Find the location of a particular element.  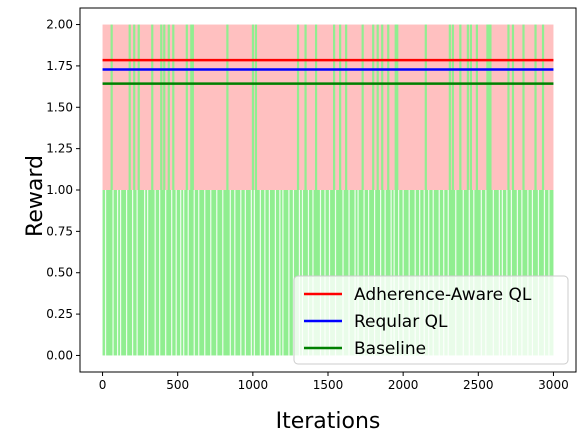

legend: Adherence-Aware QL Reqular QL Baseline is located at coordinates (431, 320).